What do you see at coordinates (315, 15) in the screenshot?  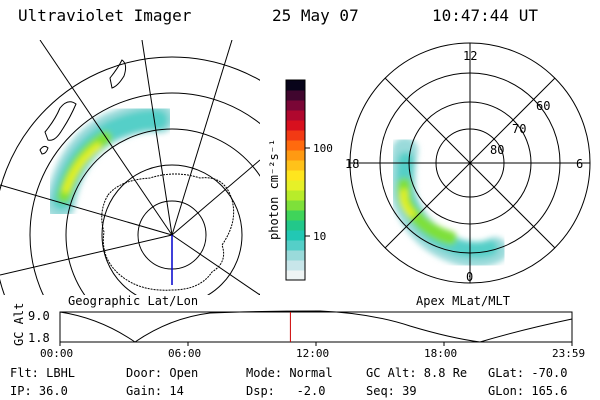 I see `date-label: 25 May 07` at bounding box center [315, 15].